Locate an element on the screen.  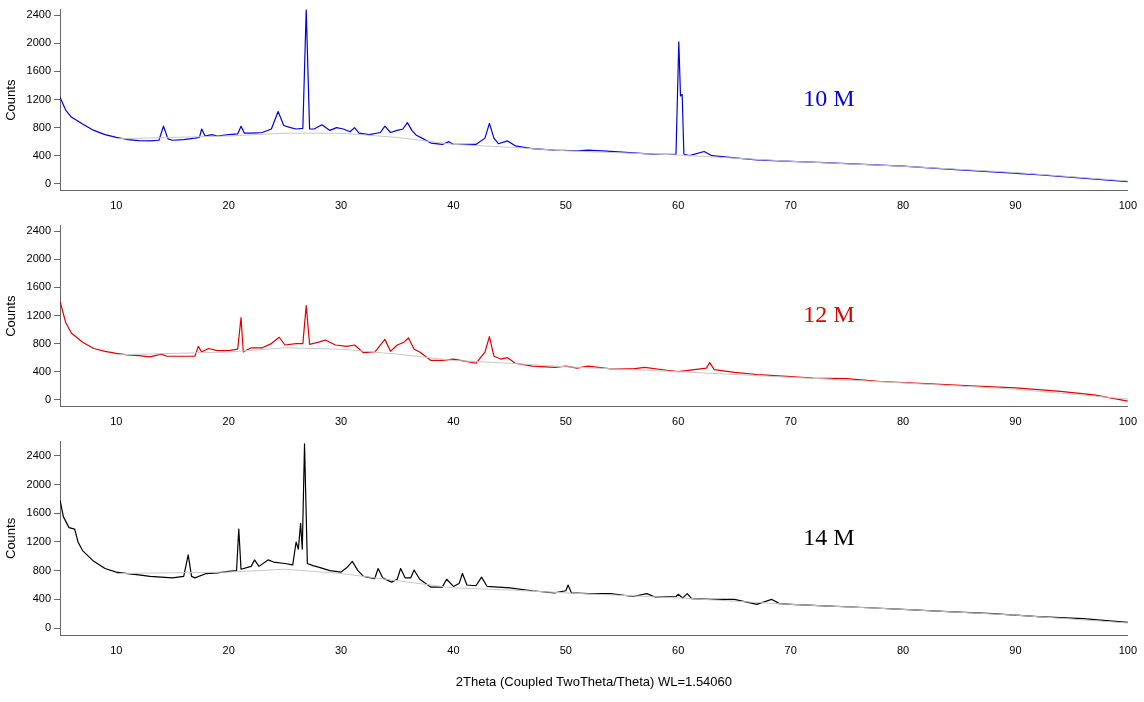
text: 12 M is located at coordinates (829, 314).